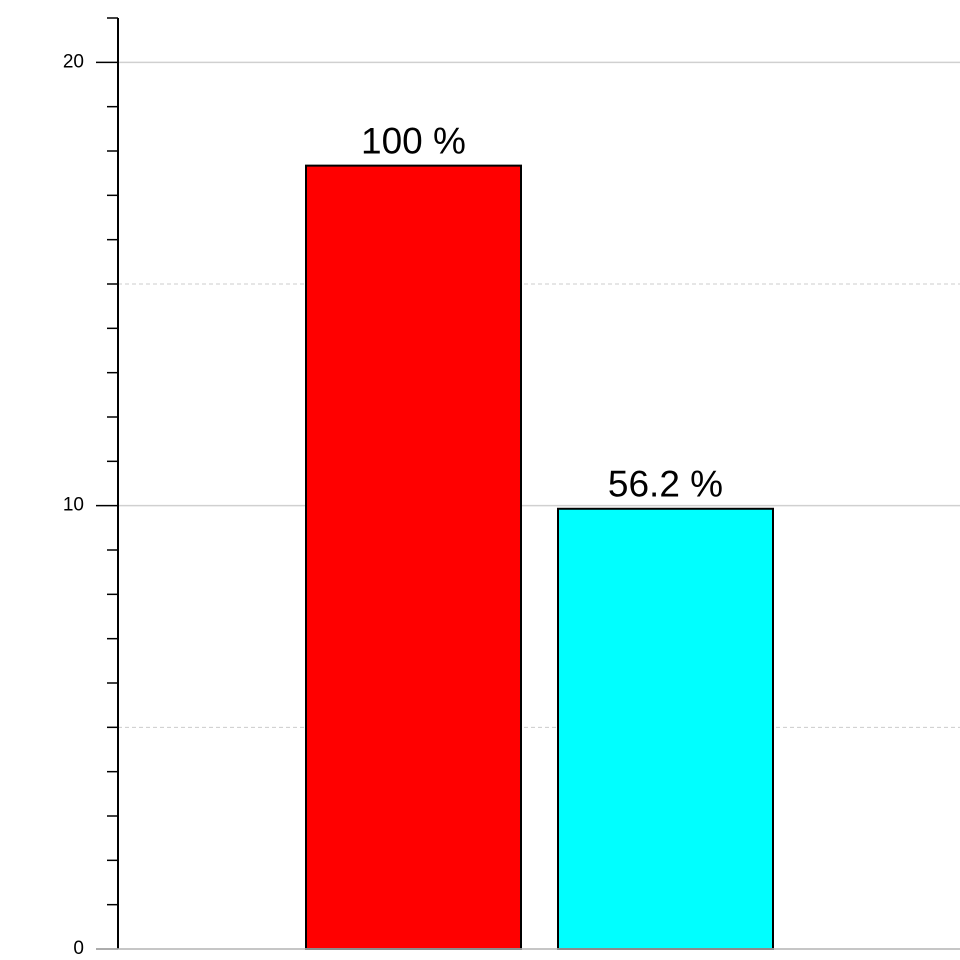 The image size is (960, 960). Describe the element at coordinates (78, 948) in the screenshot. I see `y-tick-label: 0` at that location.